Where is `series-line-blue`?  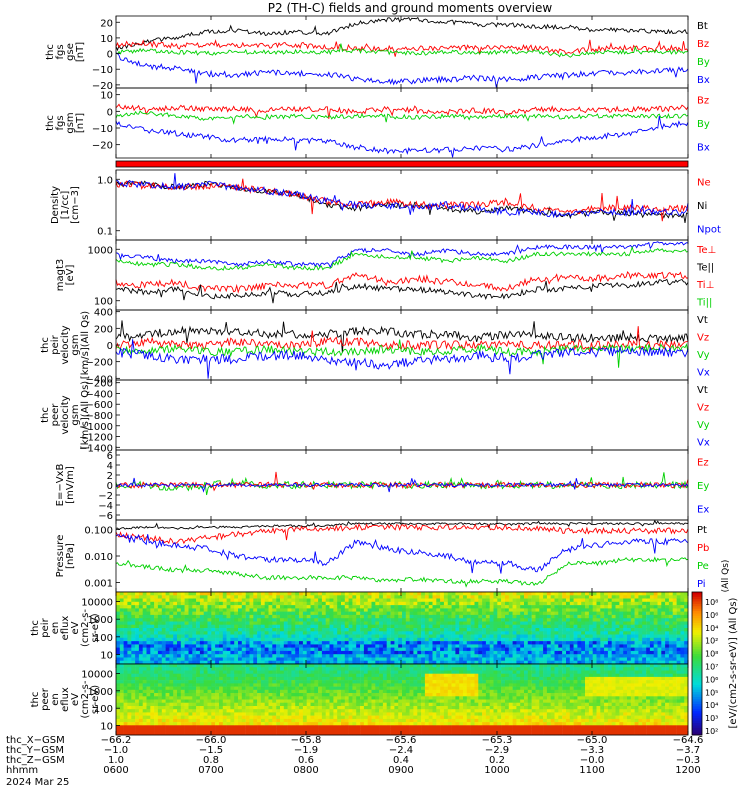
series-line-blue is located at coordinates (402, 553).